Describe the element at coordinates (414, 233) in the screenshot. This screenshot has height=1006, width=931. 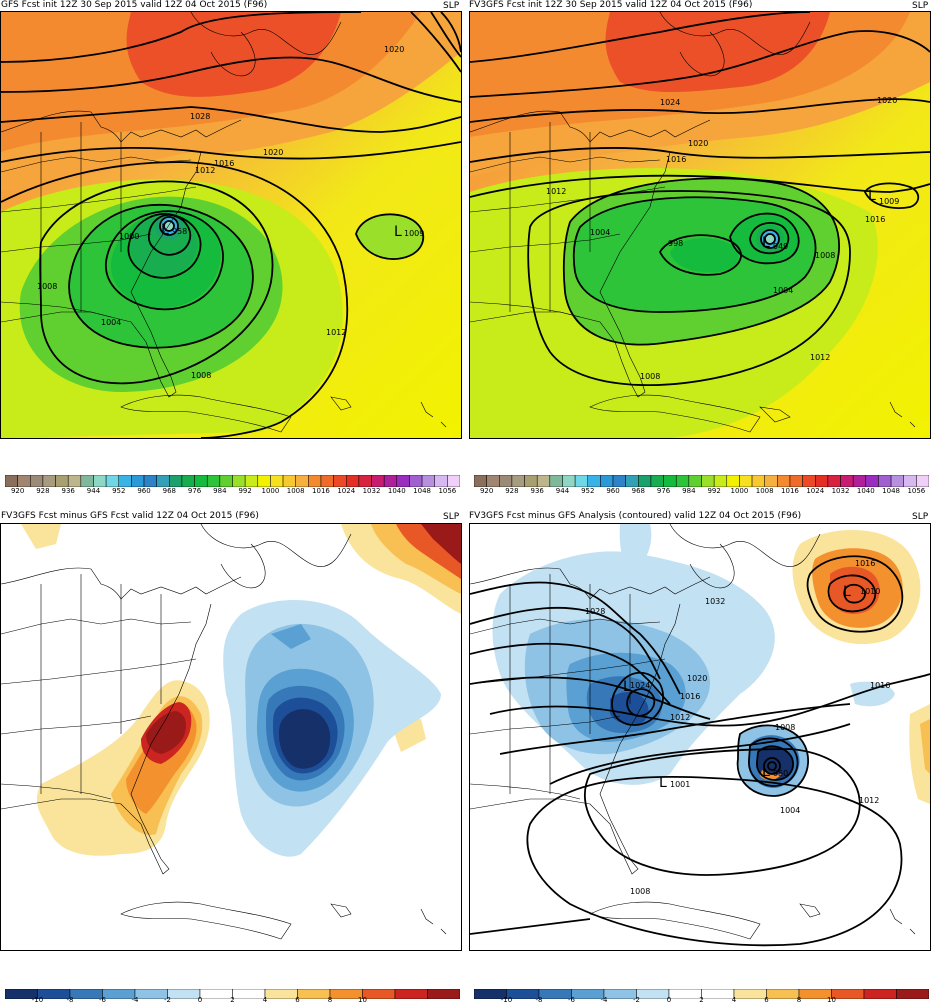
I see `low-pressure-value: 1009` at that location.